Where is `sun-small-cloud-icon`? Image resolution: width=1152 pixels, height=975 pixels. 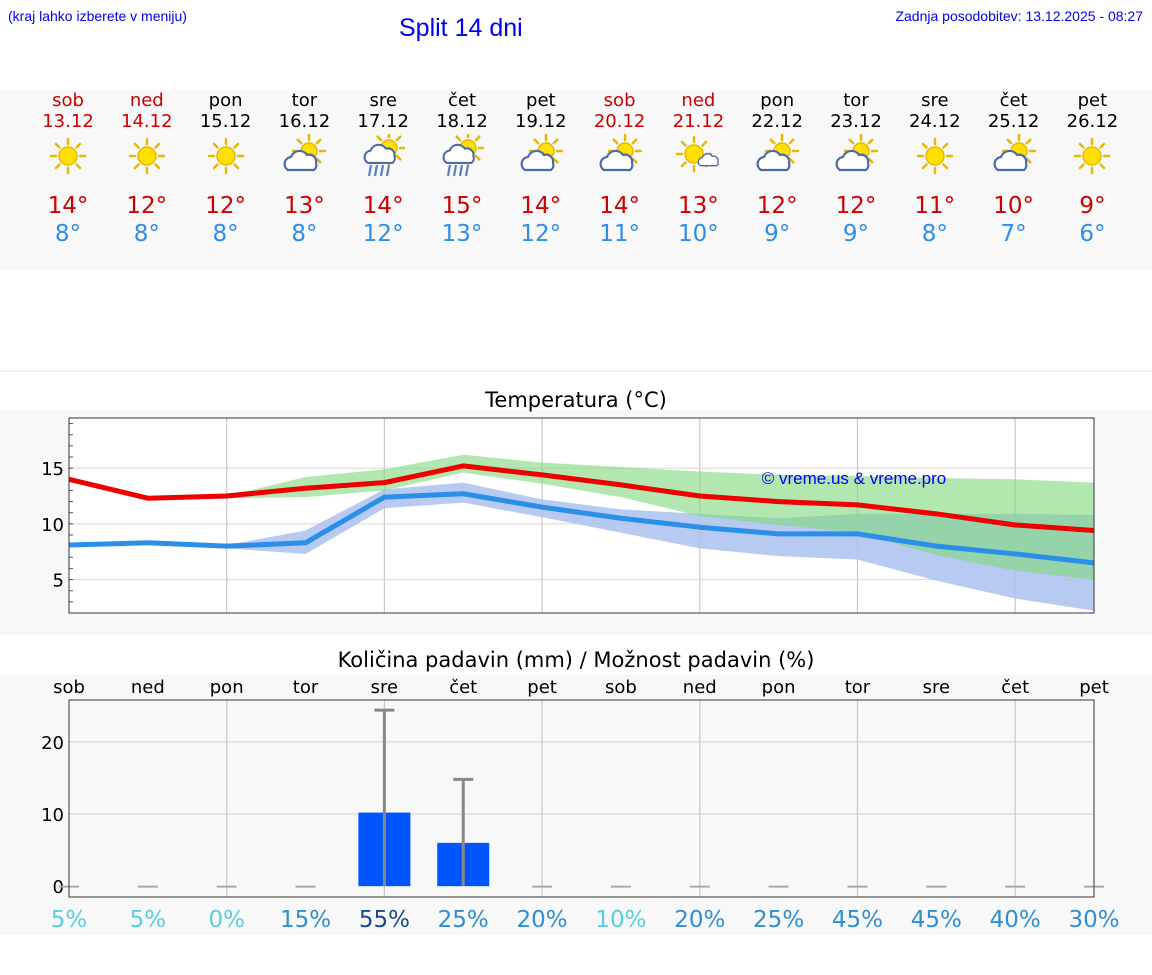 sun-small-cloud-icon is located at coordinates (698, 156).